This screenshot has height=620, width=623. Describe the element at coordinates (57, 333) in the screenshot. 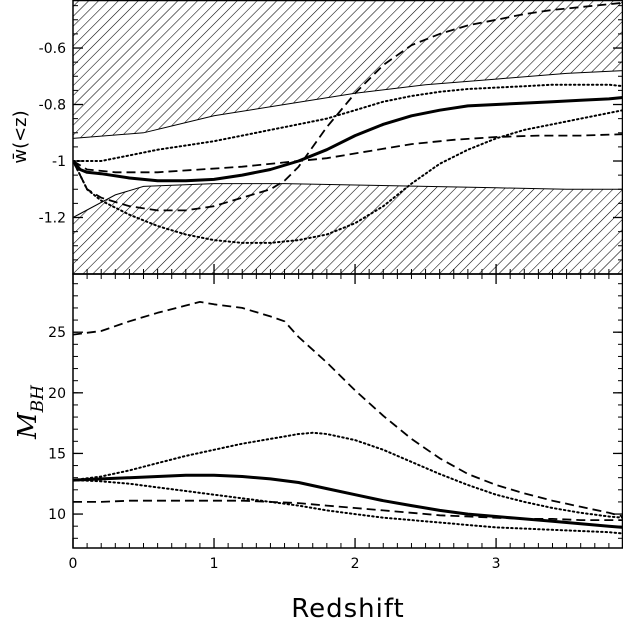

I see `bottom-y-tick-label: 25` at that location.